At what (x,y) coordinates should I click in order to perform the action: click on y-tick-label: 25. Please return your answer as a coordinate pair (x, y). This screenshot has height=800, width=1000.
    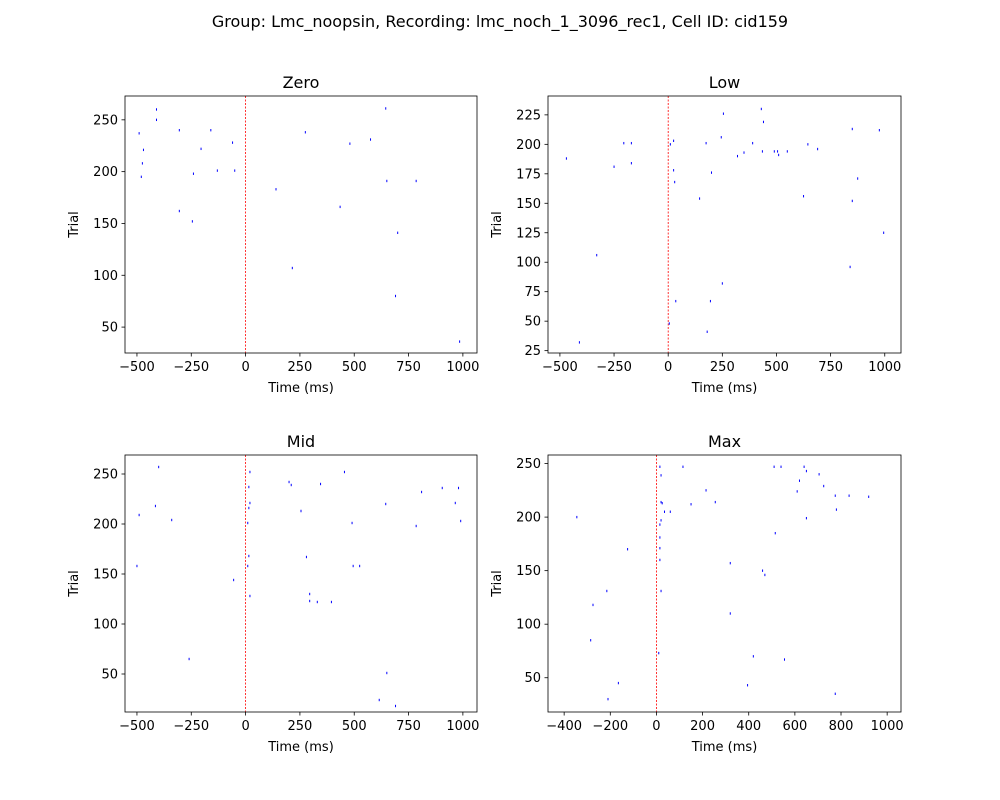
    Looking at the image, I should click on (532, 351).